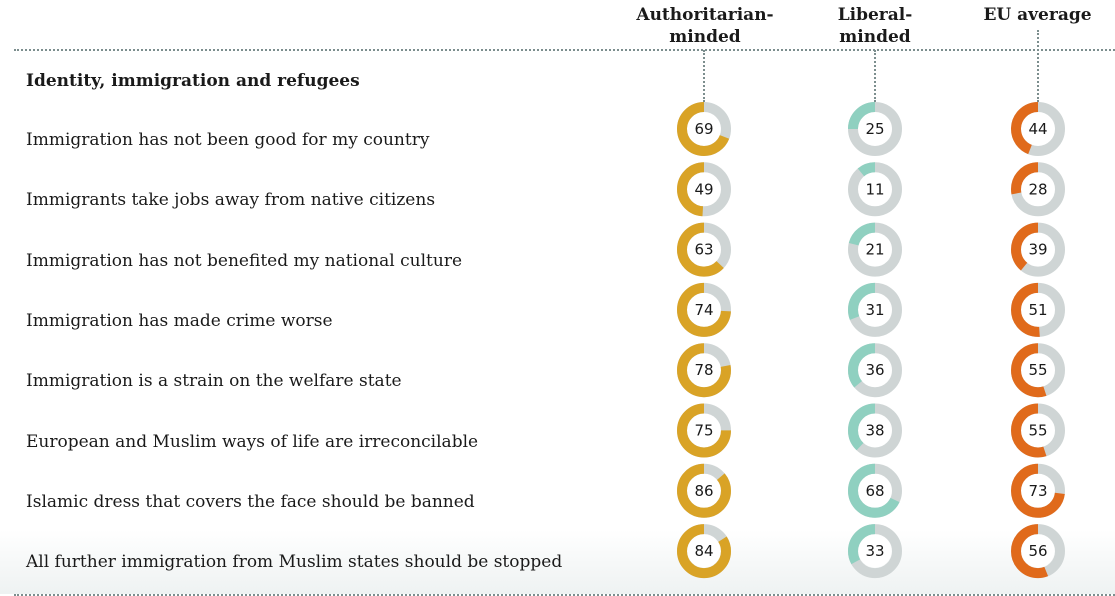 This screenshot has height=596, width=1115. What do you see at coordinates (875, 26) in the screenshot?
I see `column-header-liberal: Liberal- minded` at bounding box center [875, 26].